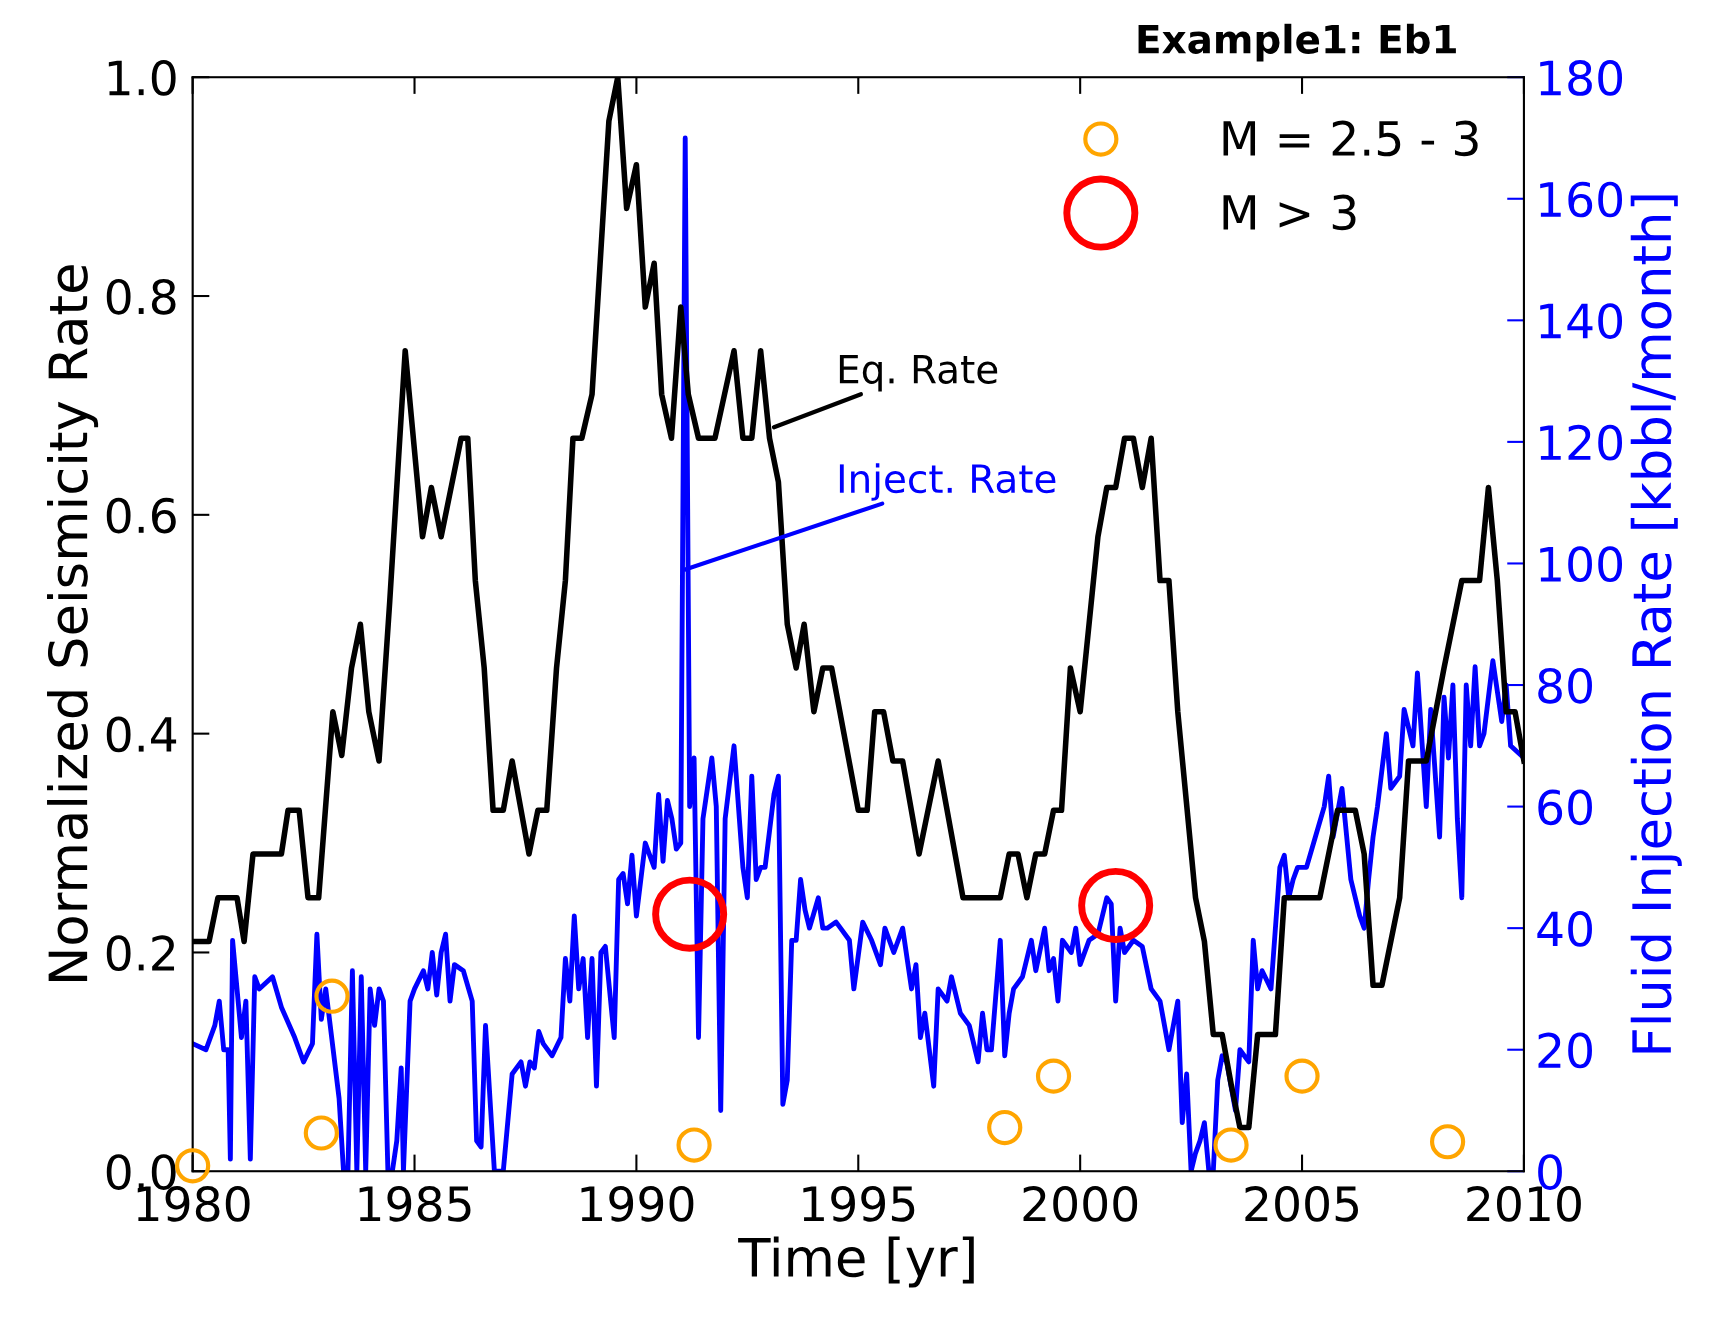 This screenshot has height=1331, width=1720. What do you see at coordinates (1350, 138) in the screenshot?
I see `legend-label: M = 2.5 - 3` at bounding box center [1350, 138].